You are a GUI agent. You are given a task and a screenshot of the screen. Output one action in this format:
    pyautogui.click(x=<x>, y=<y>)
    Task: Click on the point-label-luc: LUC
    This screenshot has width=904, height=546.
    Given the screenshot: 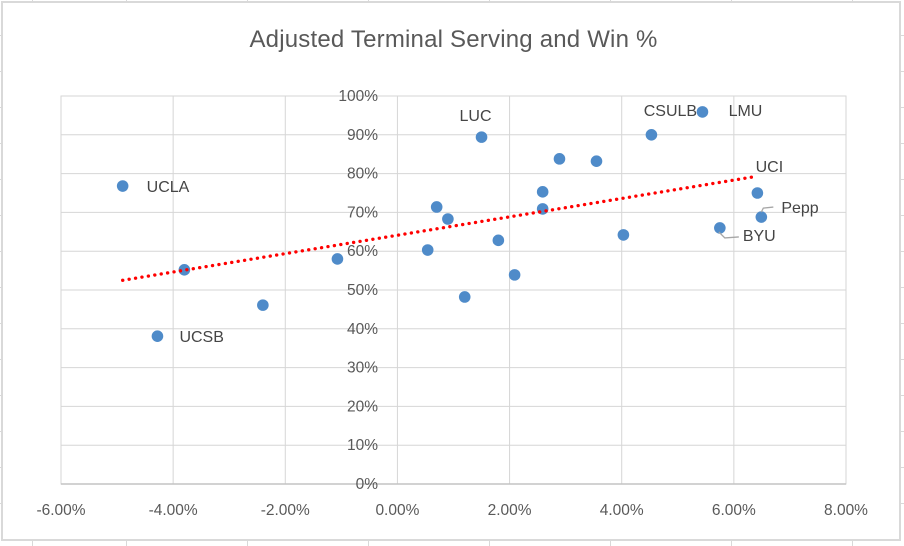 What is the action you would take?
    pyautogui.click(x=476, y=116)
    